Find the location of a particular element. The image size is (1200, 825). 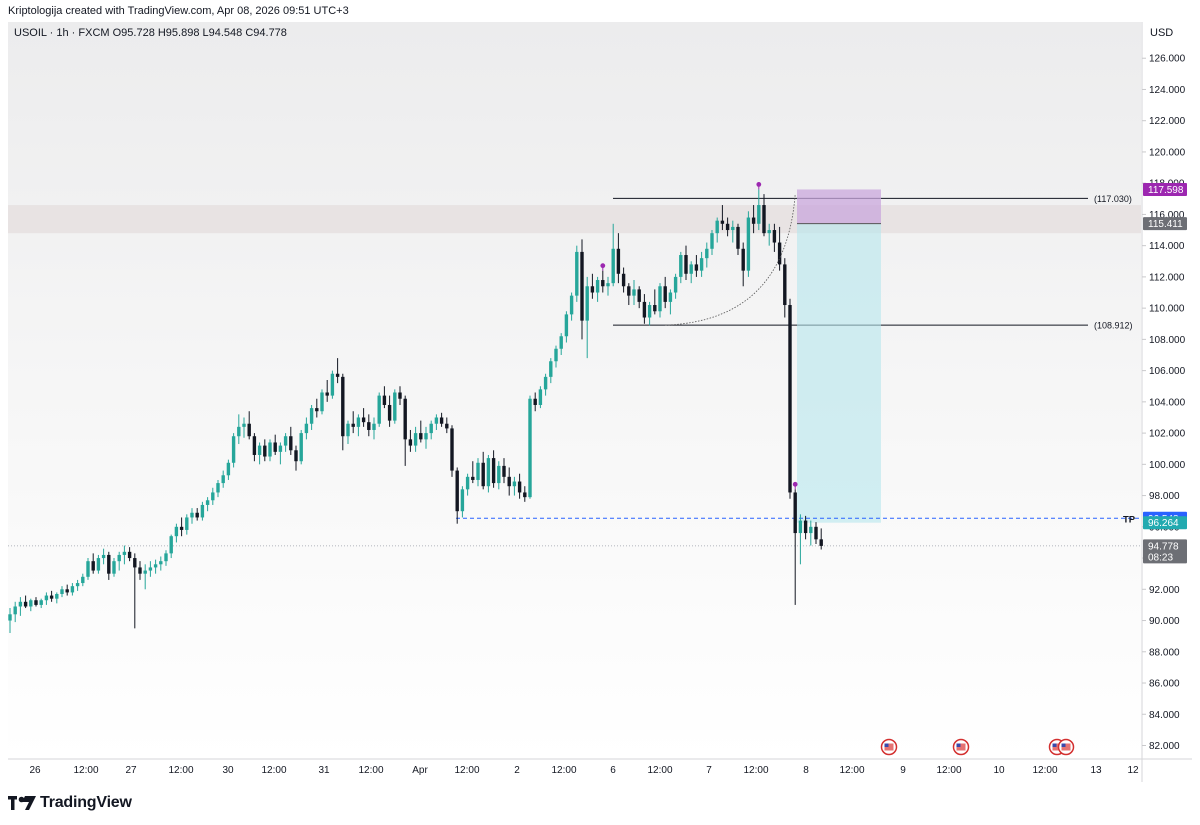

y-tick-label: 116.000 is located at coordinates (1167, 215).